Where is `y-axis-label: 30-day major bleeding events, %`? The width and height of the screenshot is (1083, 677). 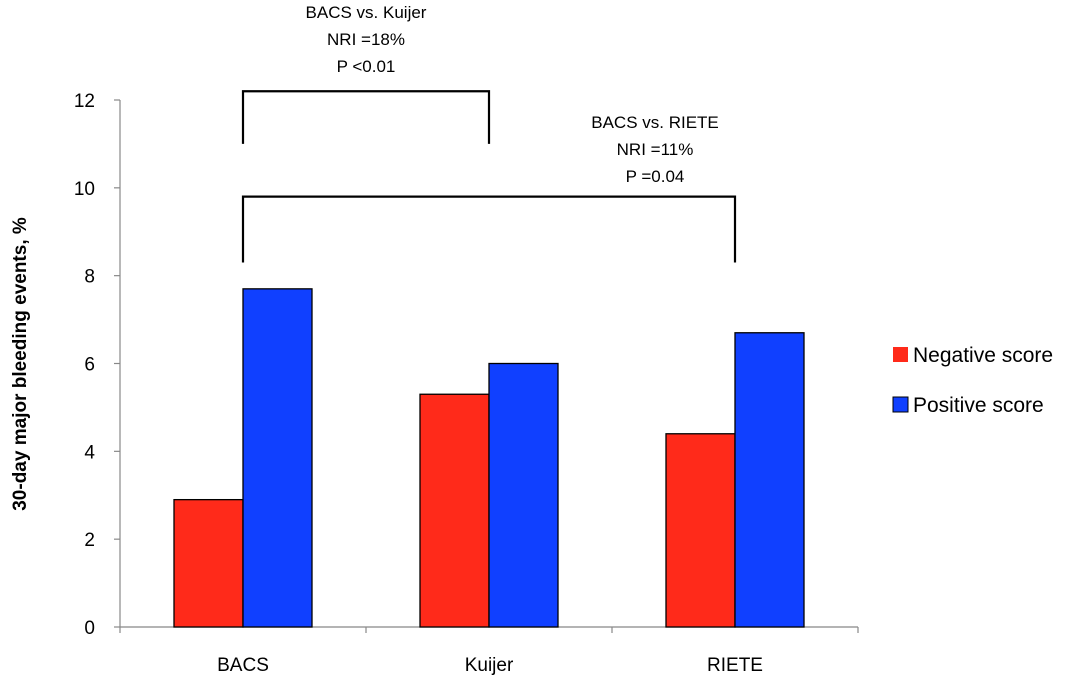 y-axis-label: 30-day major bleeding events, % is located at coordinates (20, 364).